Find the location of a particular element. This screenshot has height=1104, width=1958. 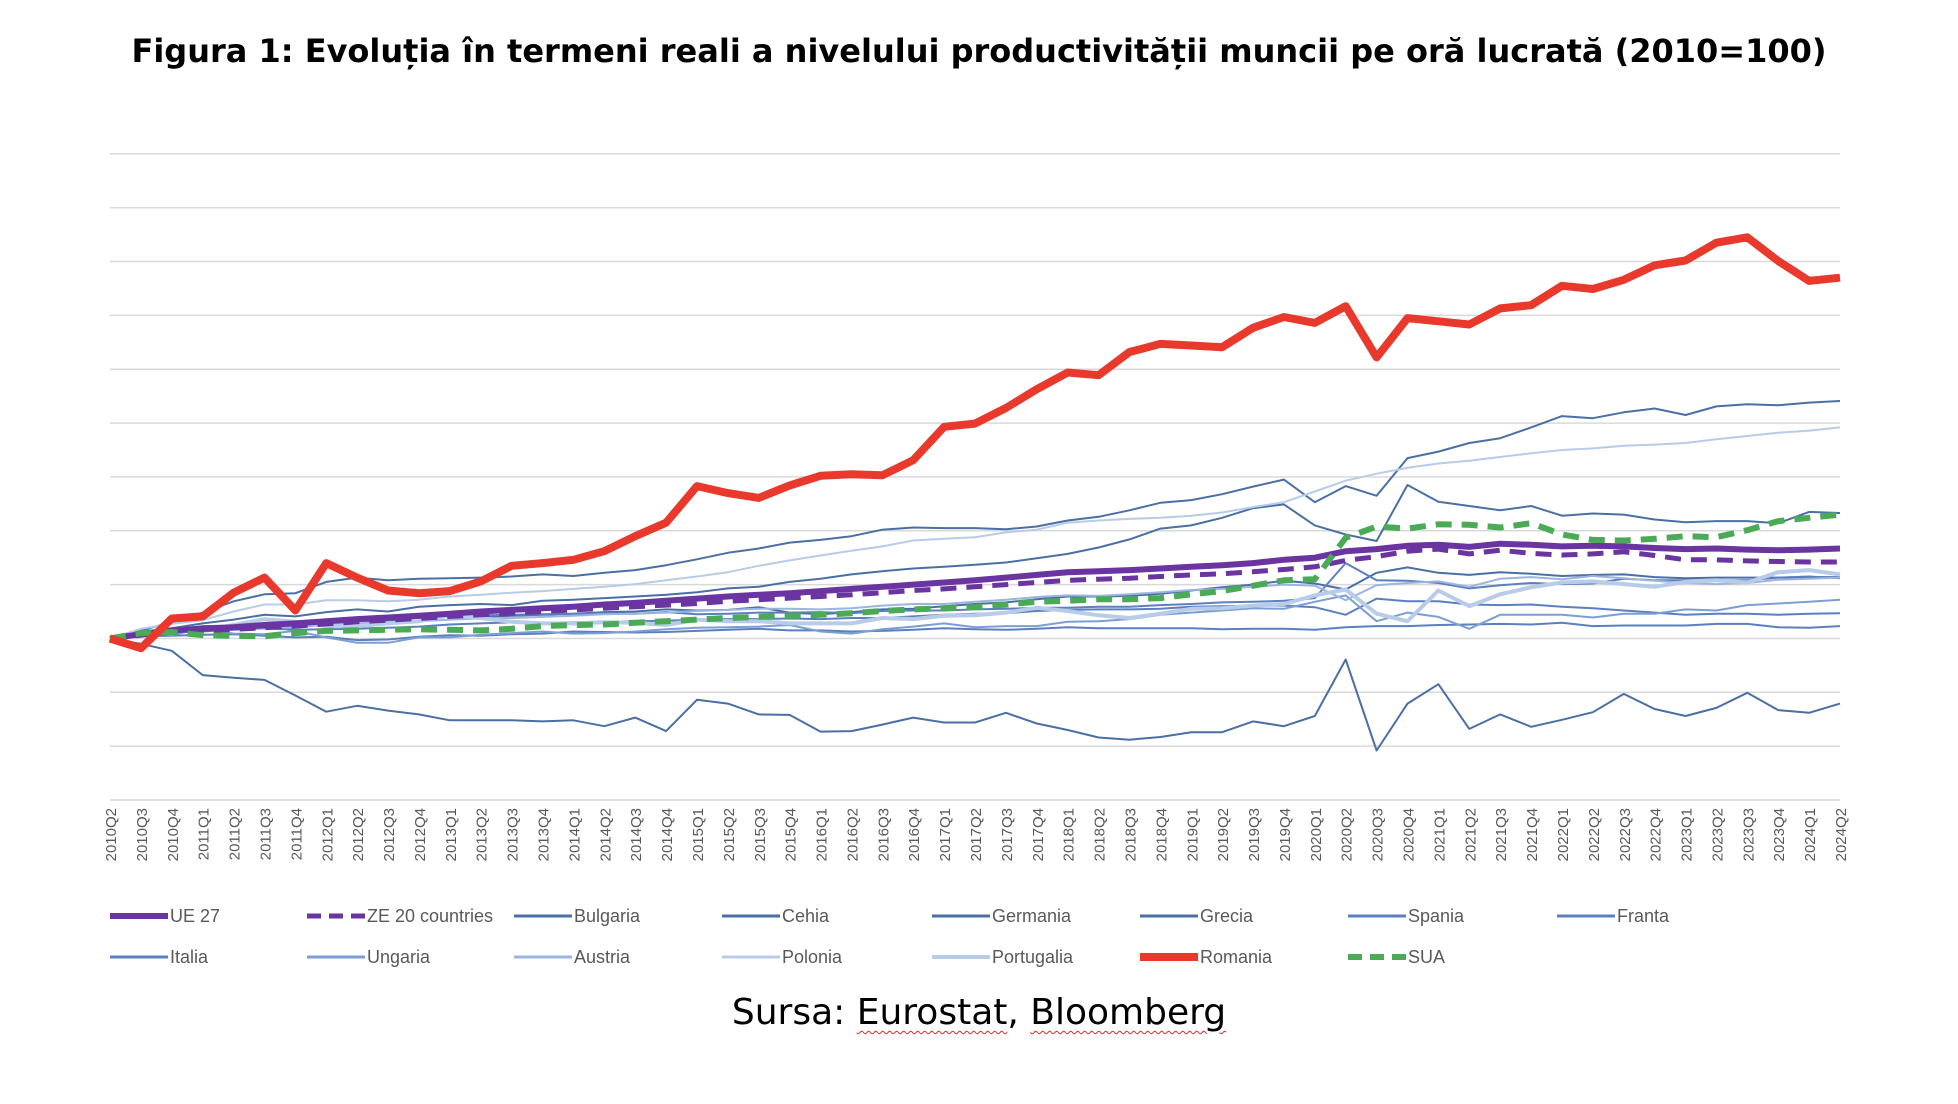

series-line-italia is located at coordinates (975, 631).